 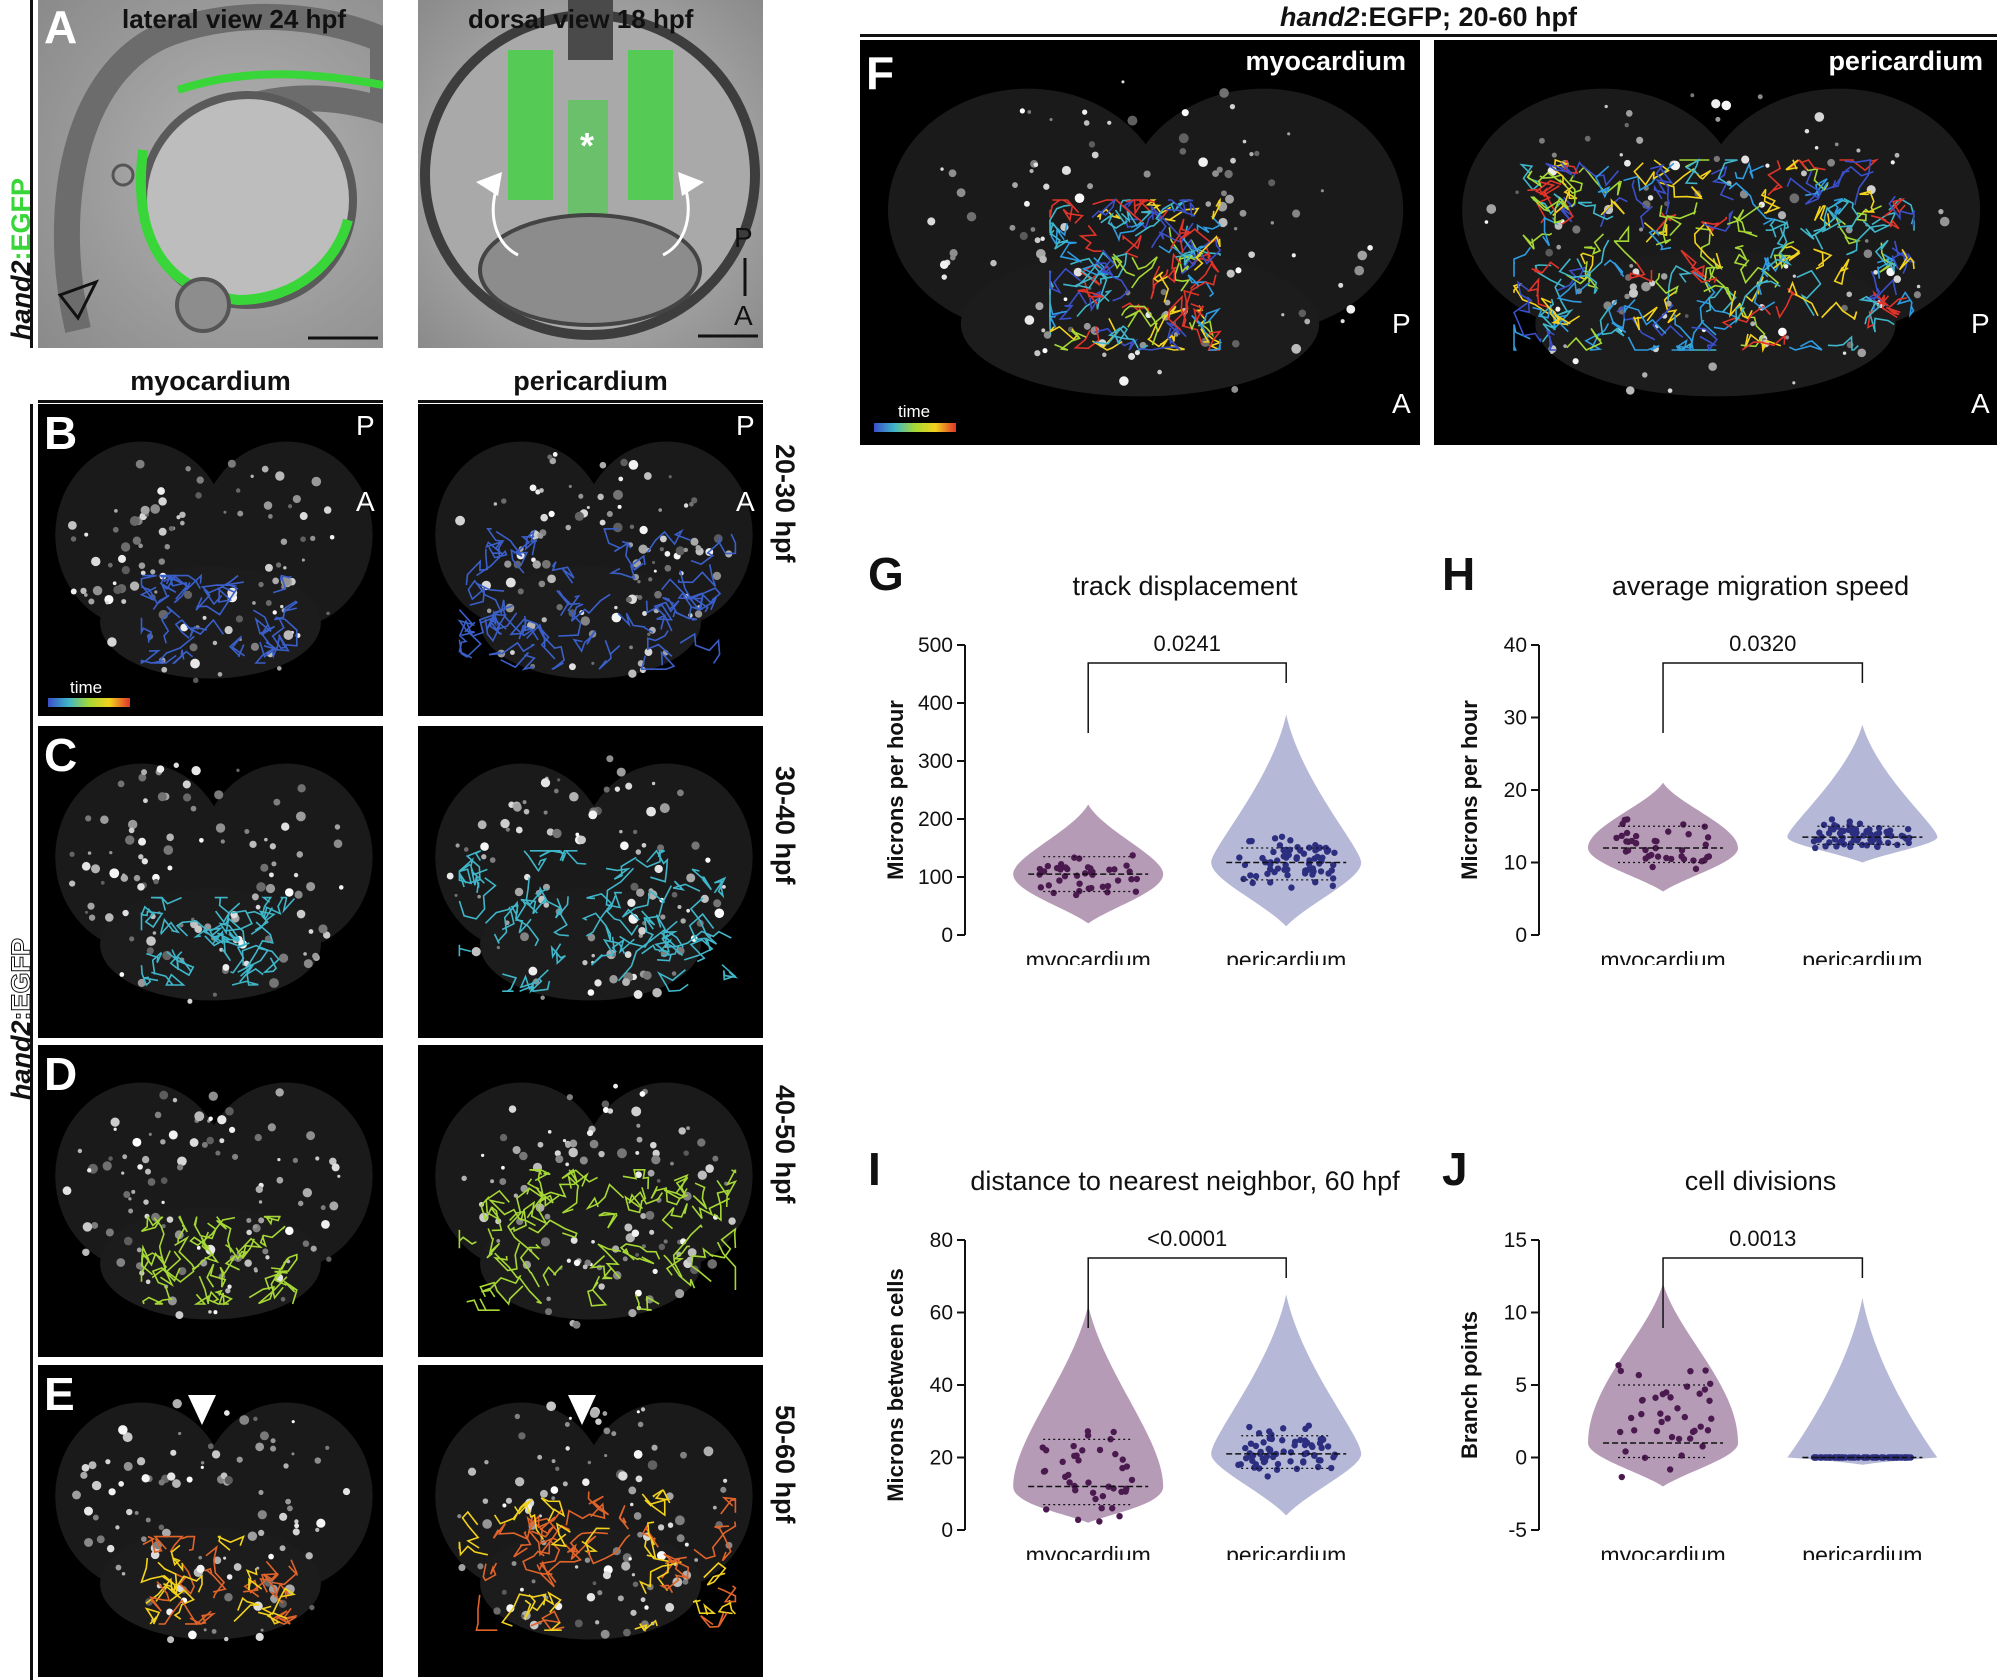 What do you see at coordinates (365, 425) in the screenshot?
I see `axis-p-label: P` at bounding box center [365, 425].